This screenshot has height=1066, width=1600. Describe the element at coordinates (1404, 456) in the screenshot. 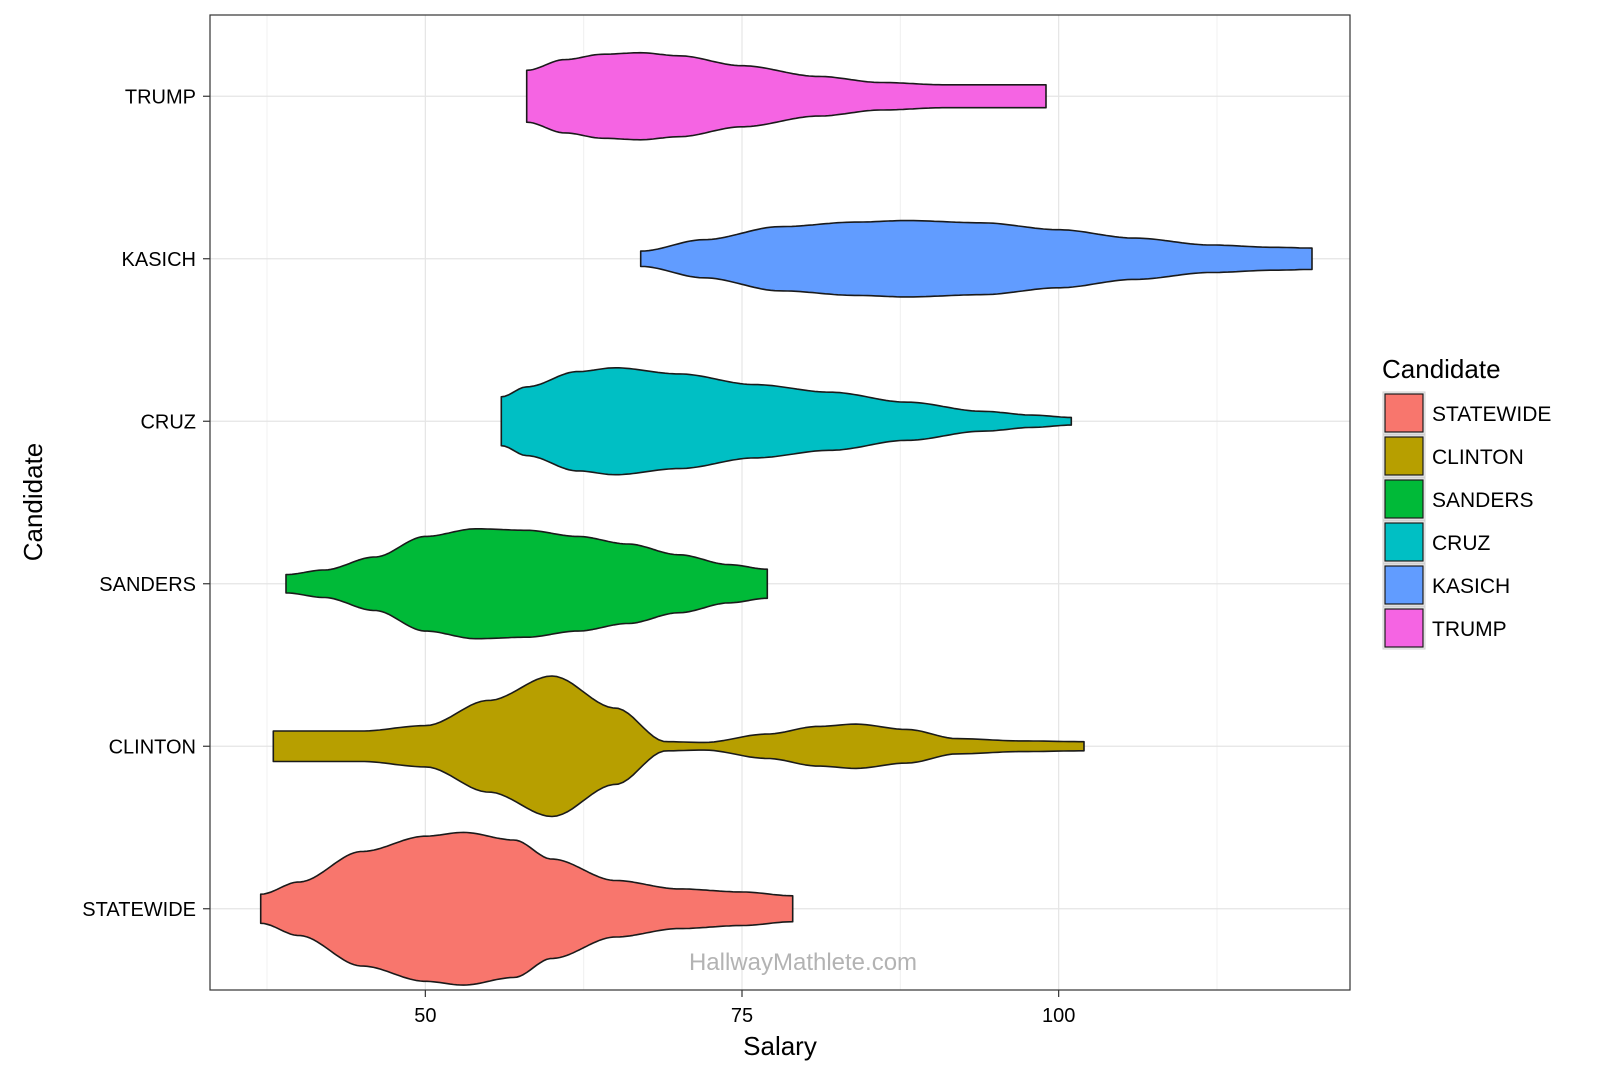

I see `legend-swatch-clinton` at that location.